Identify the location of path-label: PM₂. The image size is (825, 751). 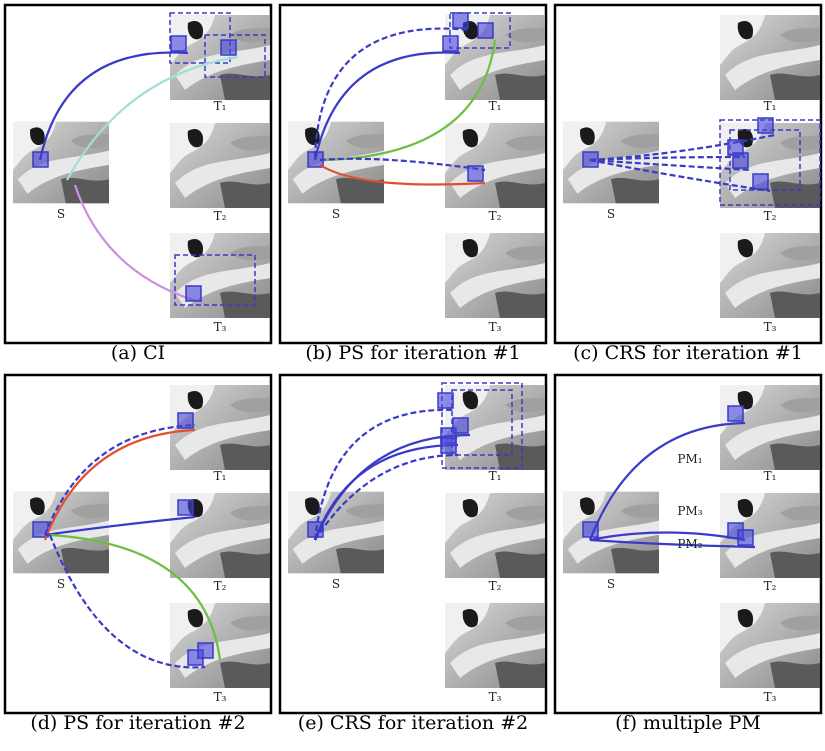
(689, 544).